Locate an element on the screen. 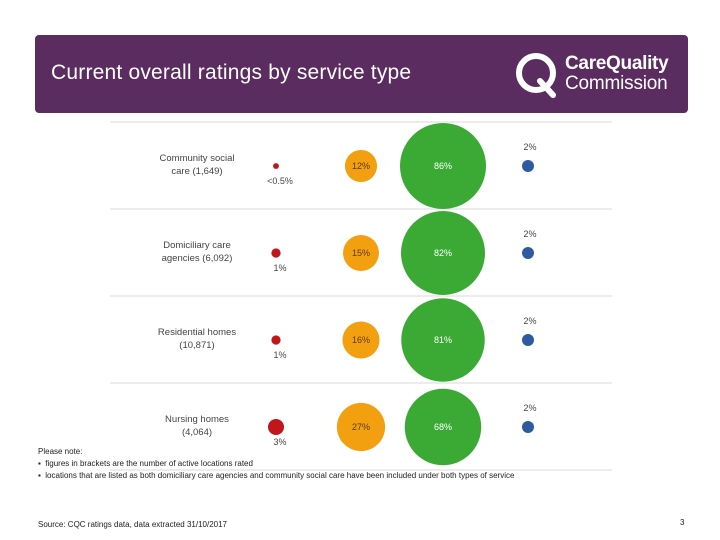 Image resolution: width=720 pixels, height=540 pixels. data-label-good: 82% is located at coordinates (443, 253).